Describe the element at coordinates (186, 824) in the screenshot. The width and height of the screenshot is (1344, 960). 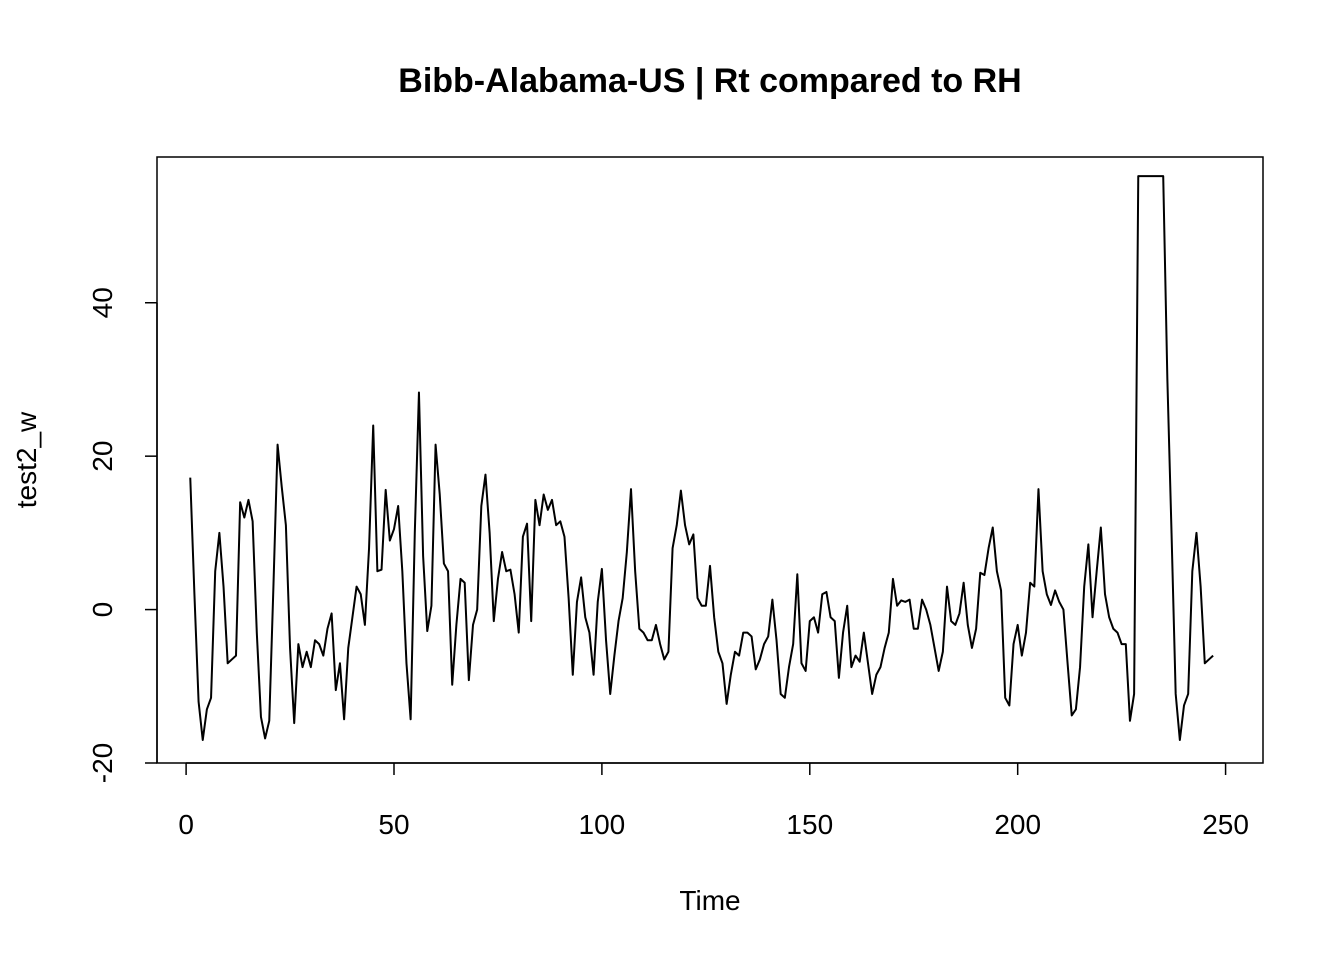
I see `x-tick-label: 0` at that location.